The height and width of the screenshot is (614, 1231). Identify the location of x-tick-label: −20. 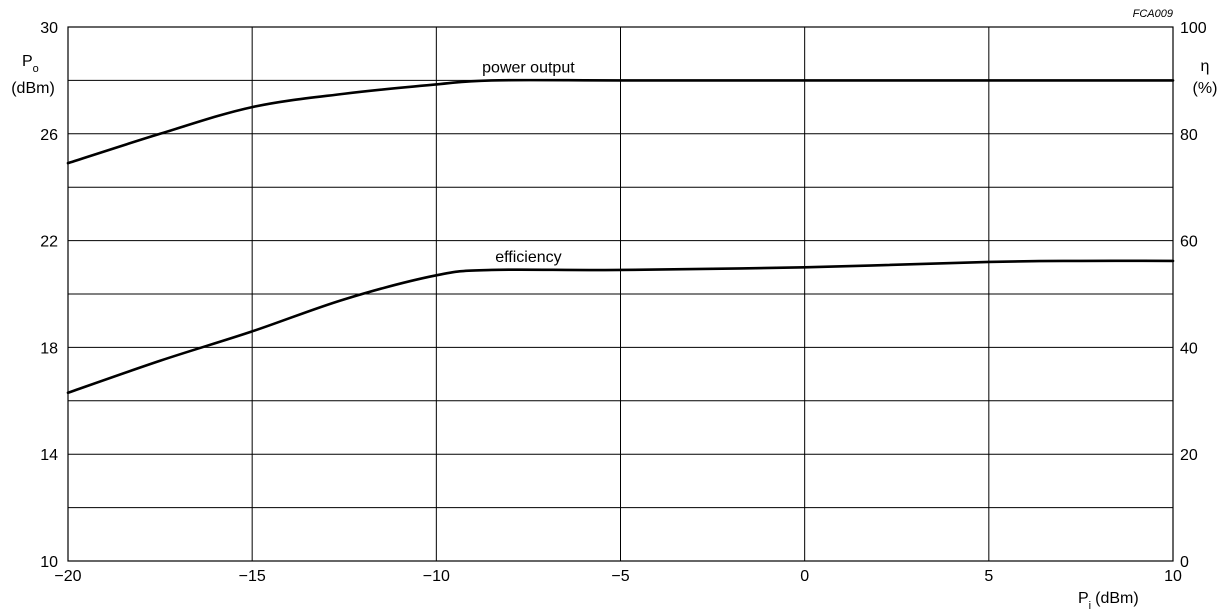
(67, 576).